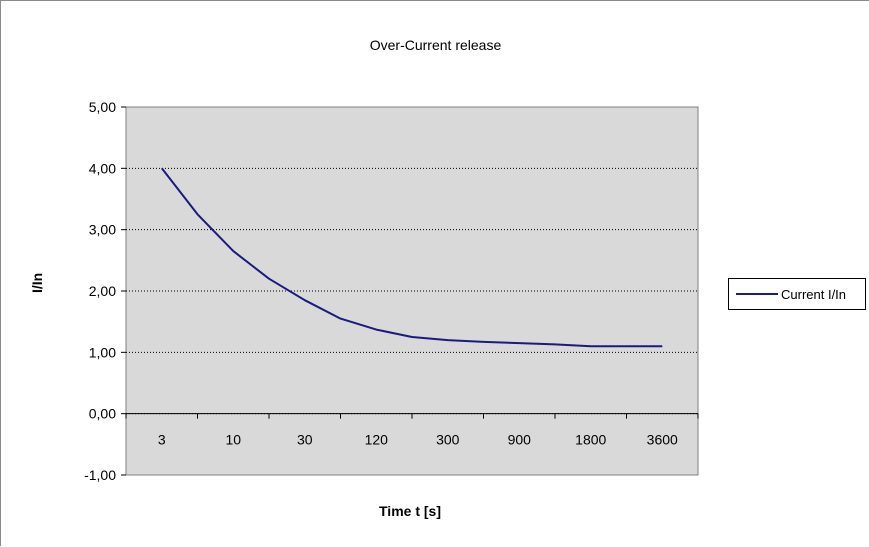 The height and width of the screenshot is (547, 869). Describe the element at coordinates (590, 440) in the screenshot. I see `x-tick-label: 1800` at that location.